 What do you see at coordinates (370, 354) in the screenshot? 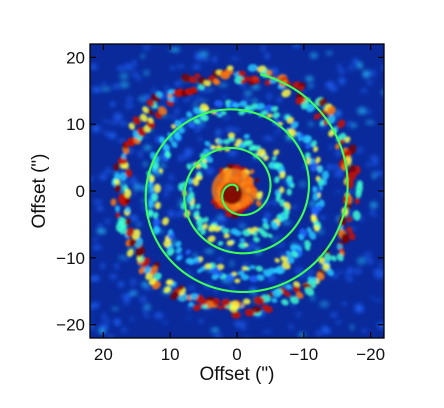
I see `x-tick-label: −20` at bounding box center [370, 354].